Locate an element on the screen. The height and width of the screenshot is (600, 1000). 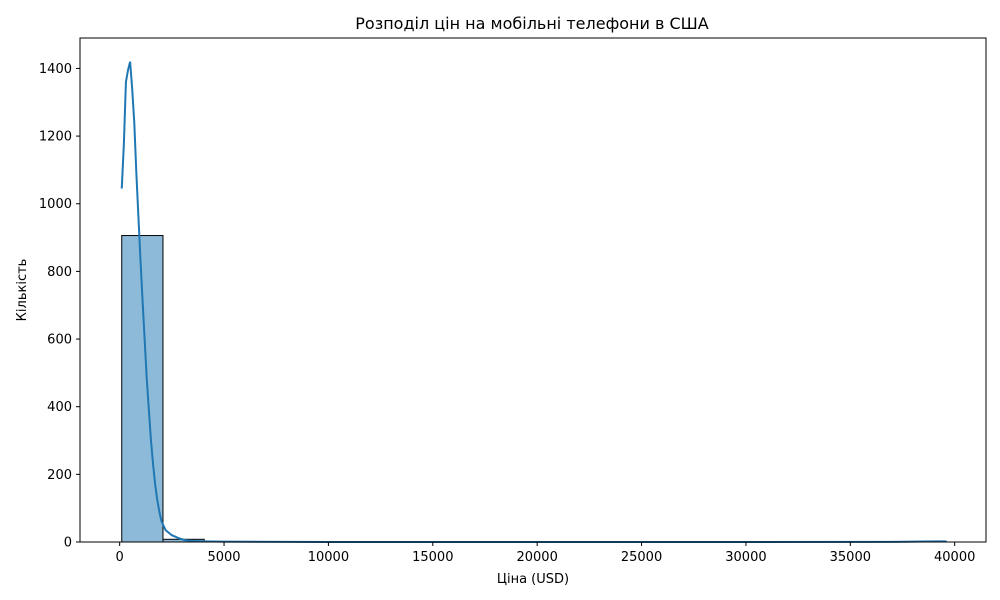
x-tick-label: 30000 is located at coordinates (745, 557).